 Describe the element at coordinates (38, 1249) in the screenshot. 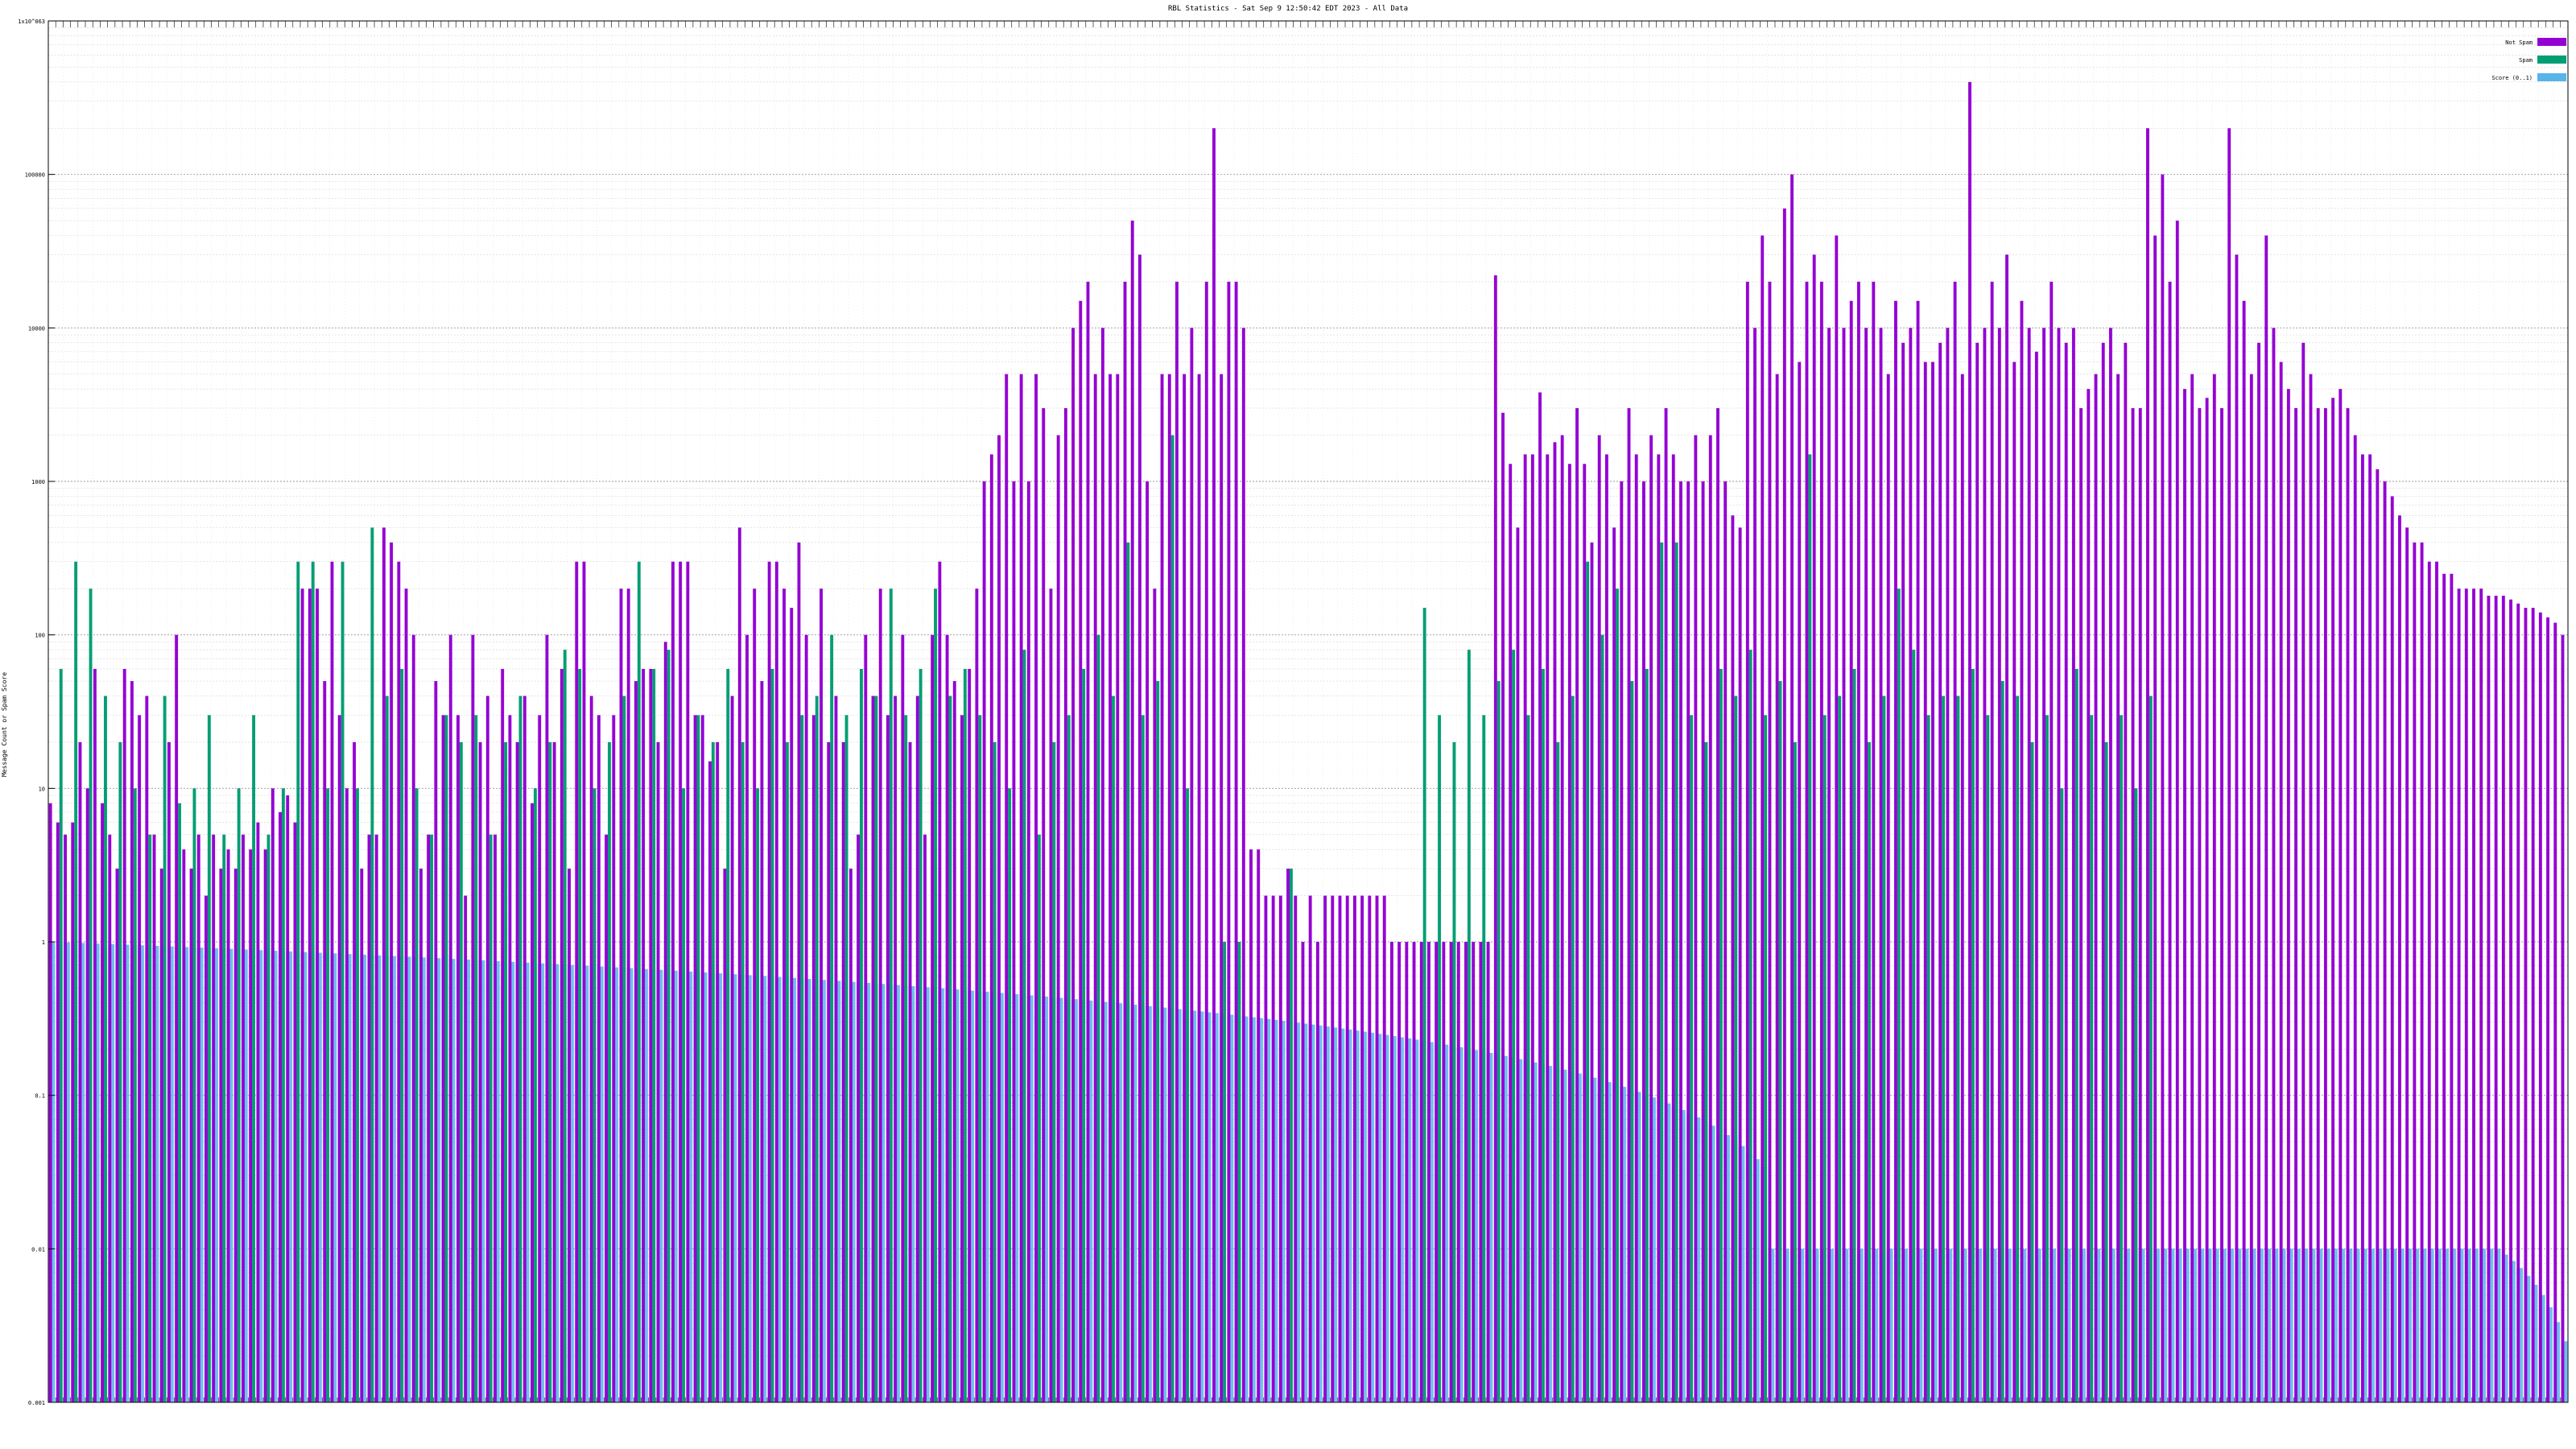

I see `y-tick-label: 0.01` at that location.